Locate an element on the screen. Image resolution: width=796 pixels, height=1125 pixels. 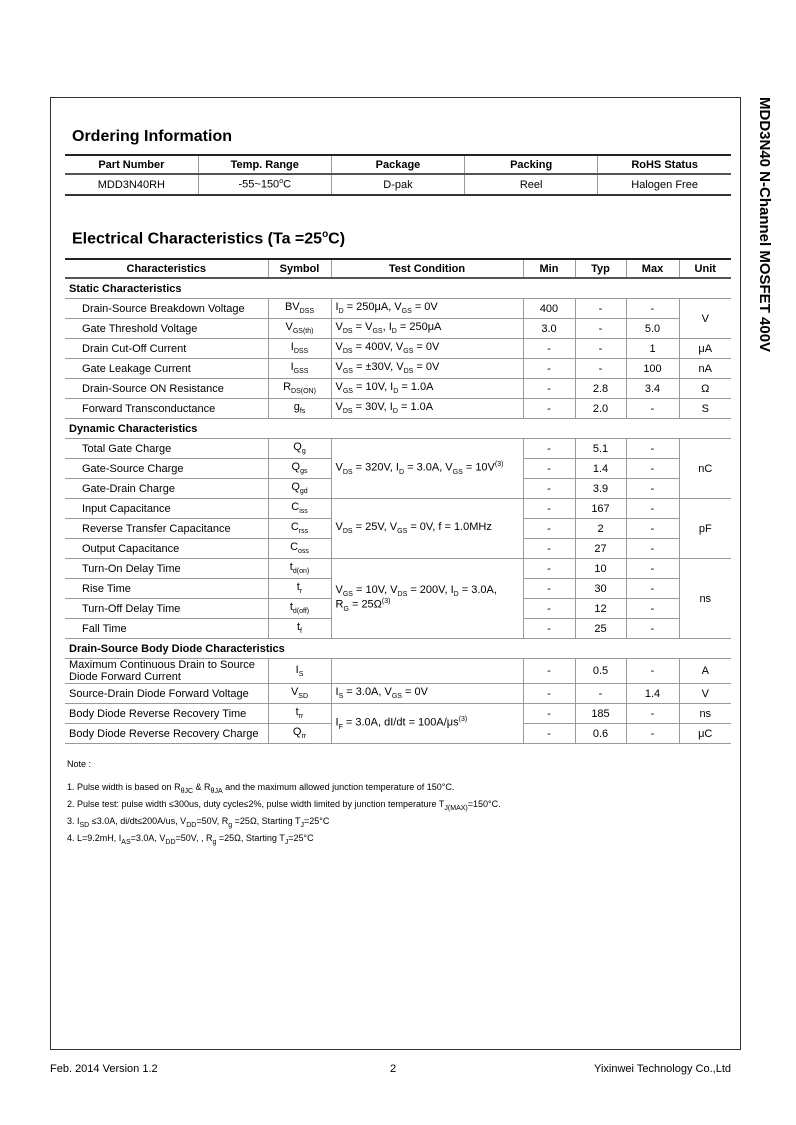
column-header: Test Condition is located at coordinates (426, 268).